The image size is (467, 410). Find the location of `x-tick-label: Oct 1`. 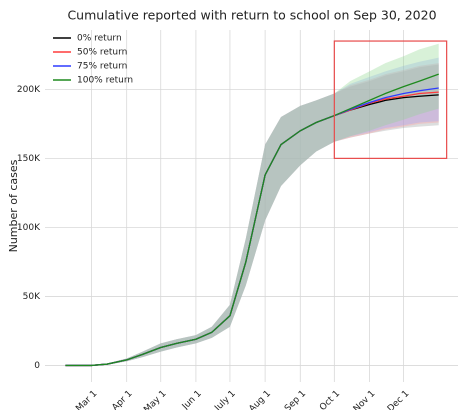

x-tick-label: Oct 1 is located at coordinates (330, 399).